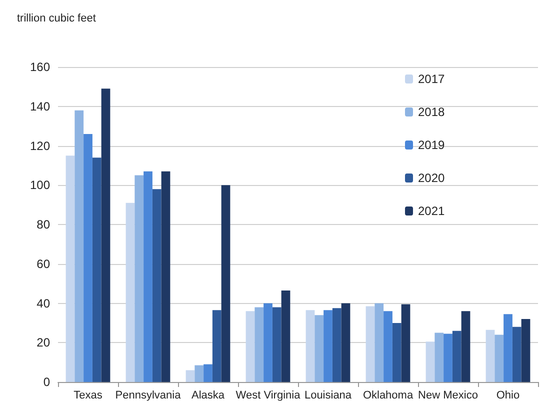  Describe the element at coordinates (40, 106) in the screenshot. I see `y-tick-label: 140` at that location.